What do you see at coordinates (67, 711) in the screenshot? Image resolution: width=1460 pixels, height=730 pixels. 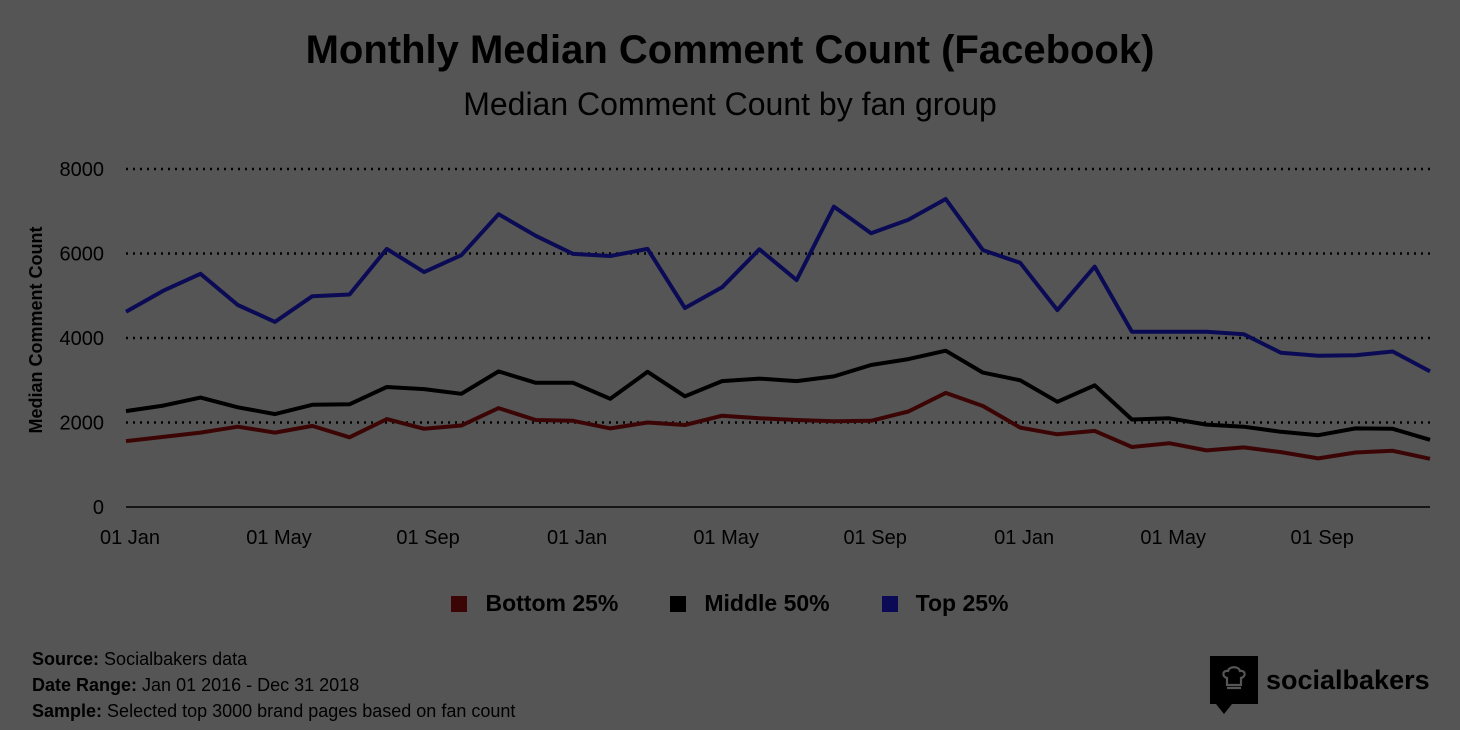 I see `sample-label: Sample:` at bounding box center [67, 711].